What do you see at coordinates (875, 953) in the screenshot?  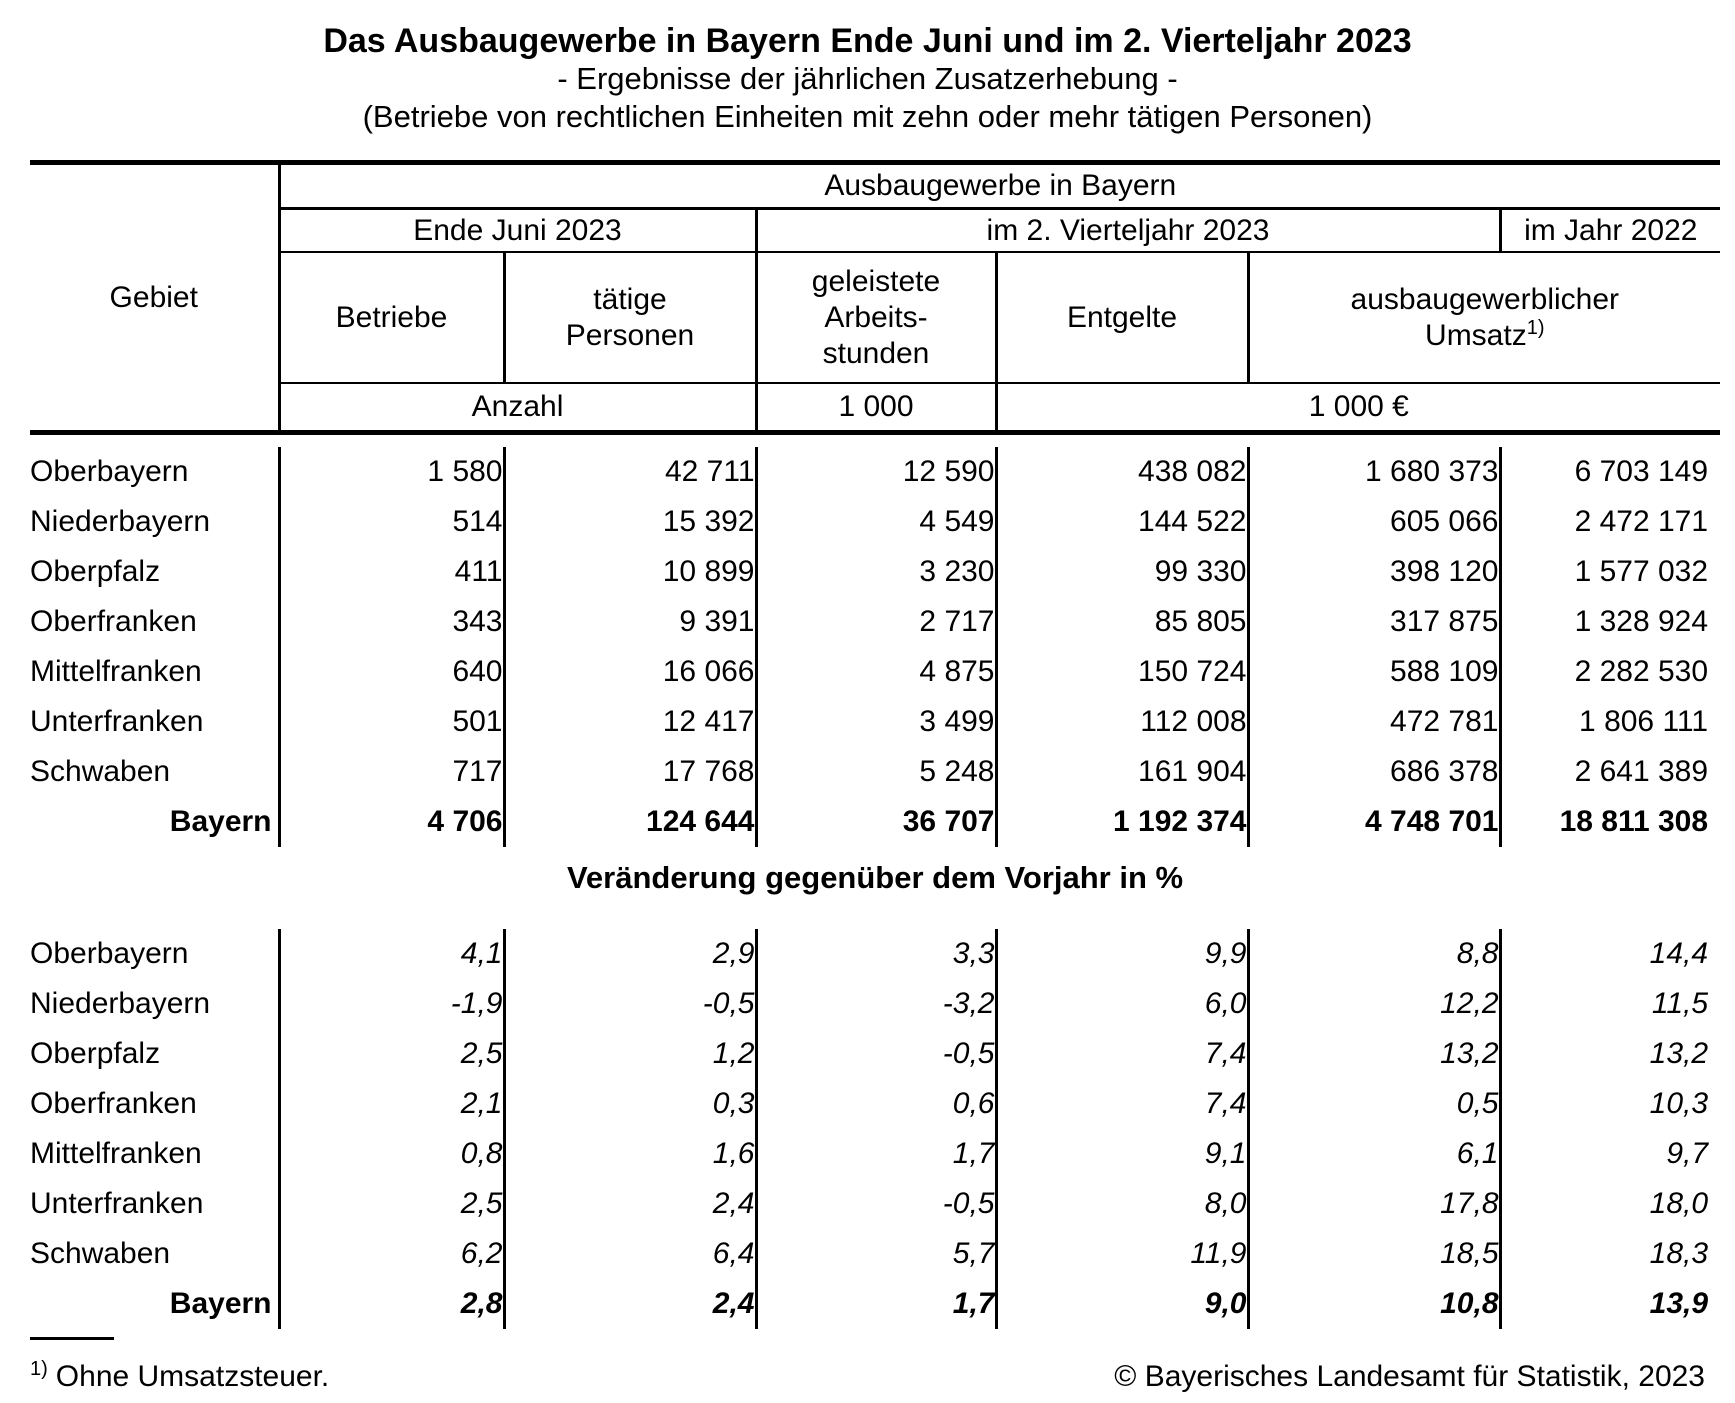 I see `cell-stunden: 3,3` at bounding box center [875, 953].